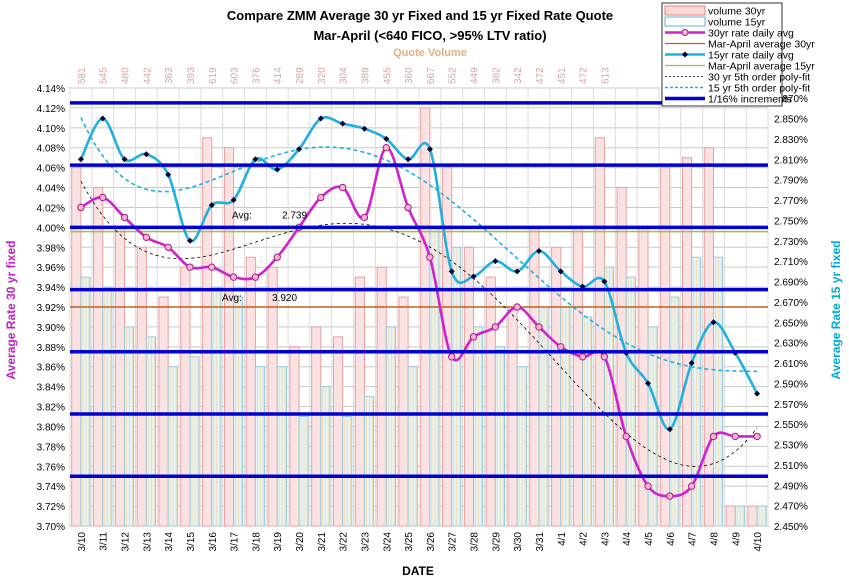 This screenshot has height=579, width=849. I want to click on right-tick-label: 2.450%, so click(791, 527).